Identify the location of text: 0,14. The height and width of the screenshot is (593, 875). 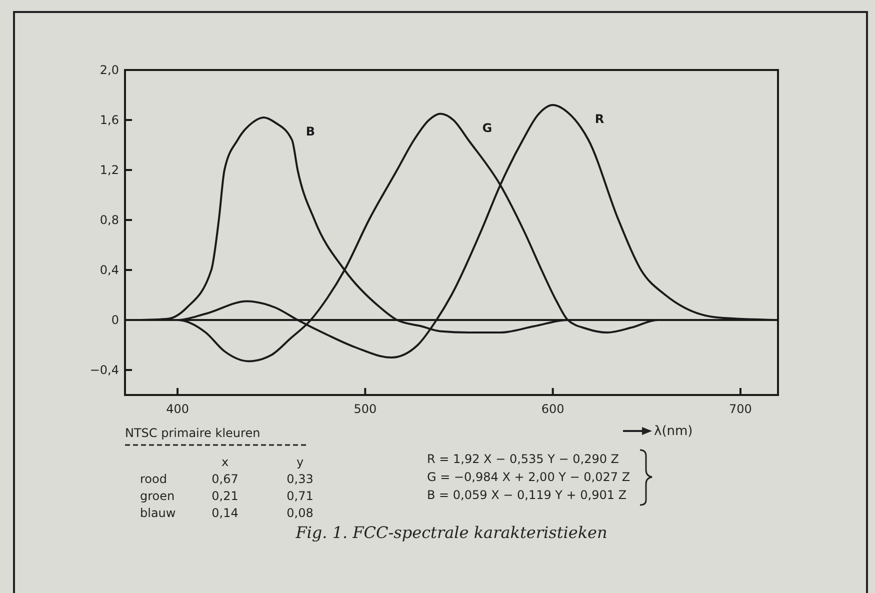
(225, 513).